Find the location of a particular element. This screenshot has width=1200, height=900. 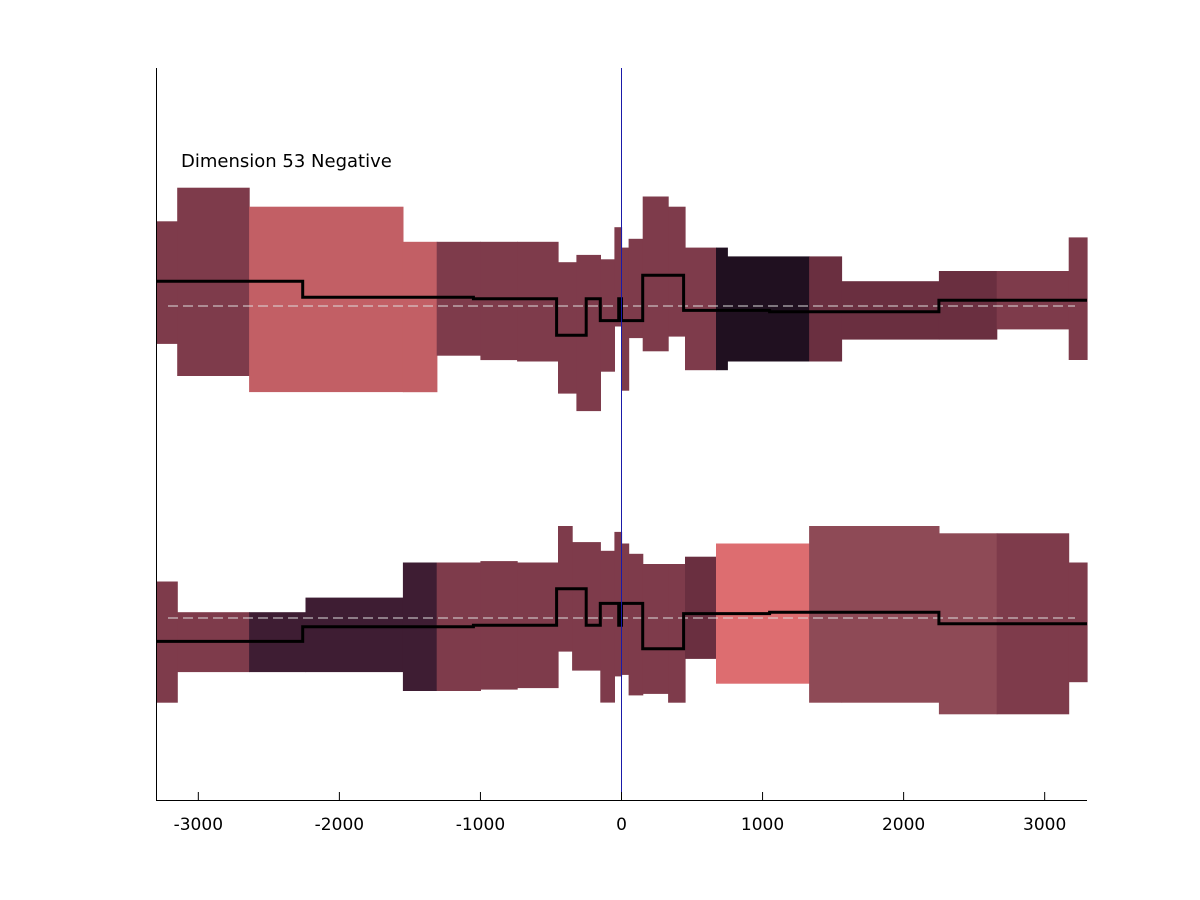

x-tick-label: -3000 is located at coordinates (198, 825).